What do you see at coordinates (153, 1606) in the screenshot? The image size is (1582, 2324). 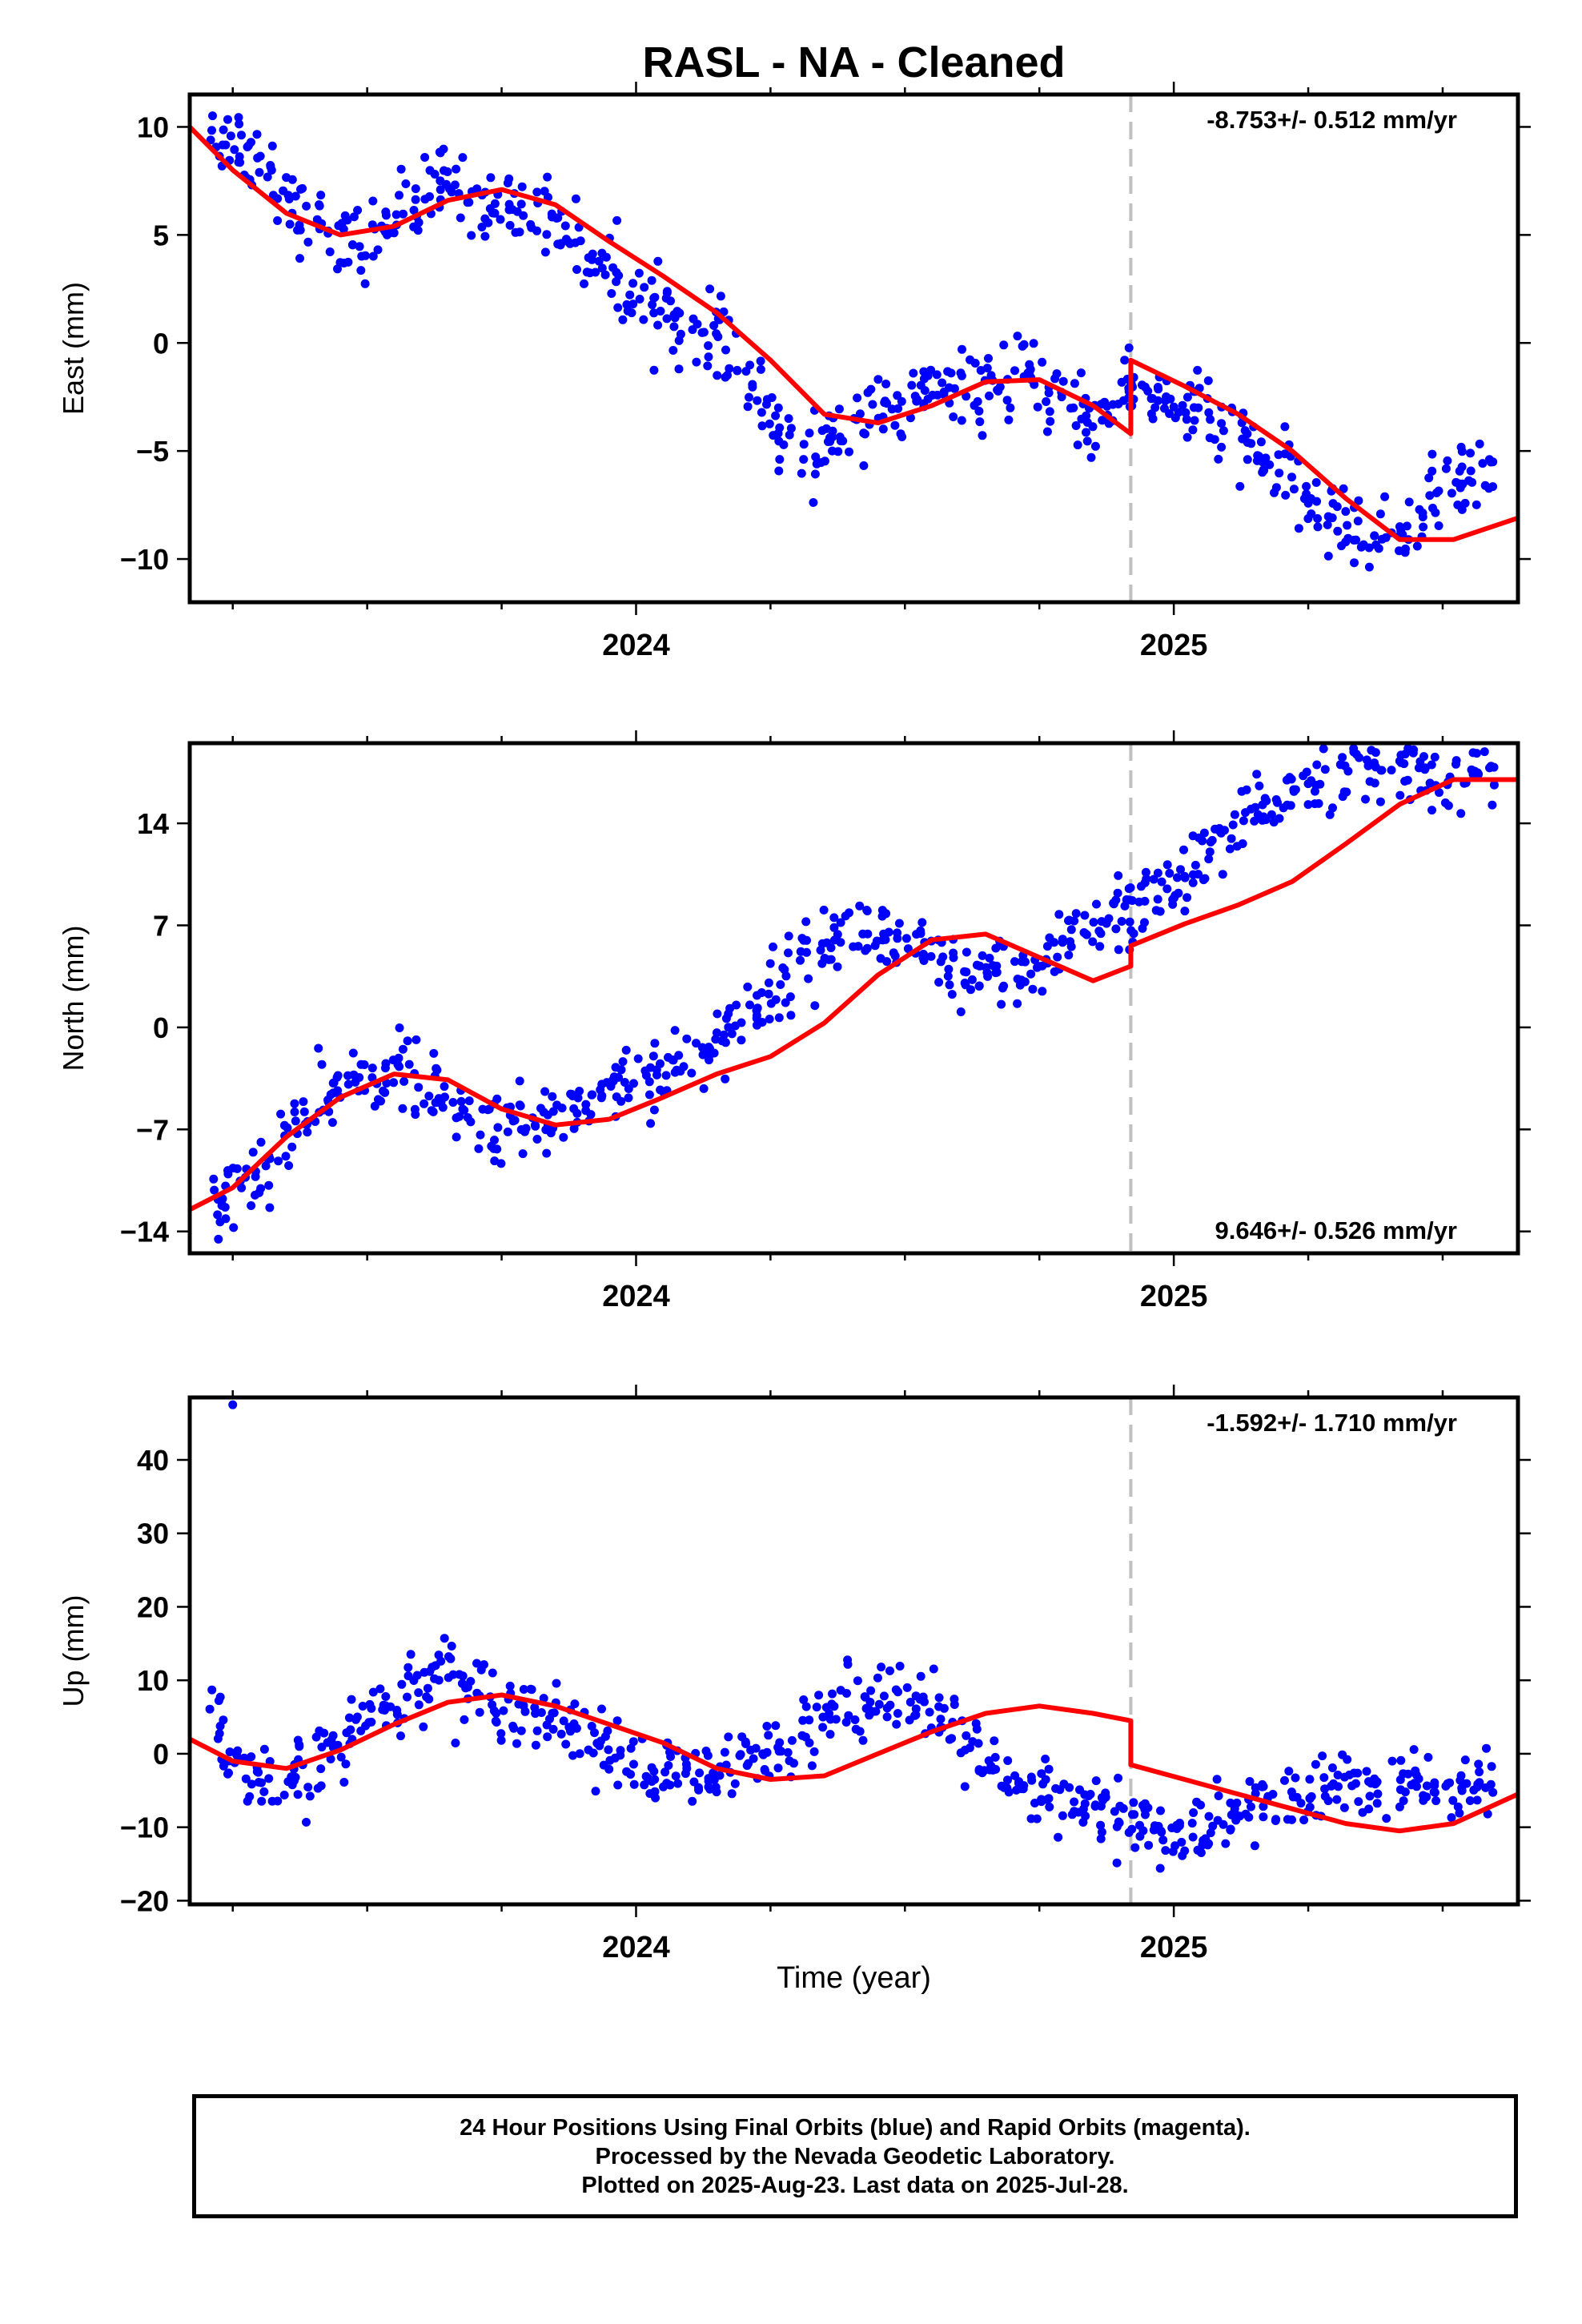 I see `y-tick-label: 20` at bounding box center [153, 1606].